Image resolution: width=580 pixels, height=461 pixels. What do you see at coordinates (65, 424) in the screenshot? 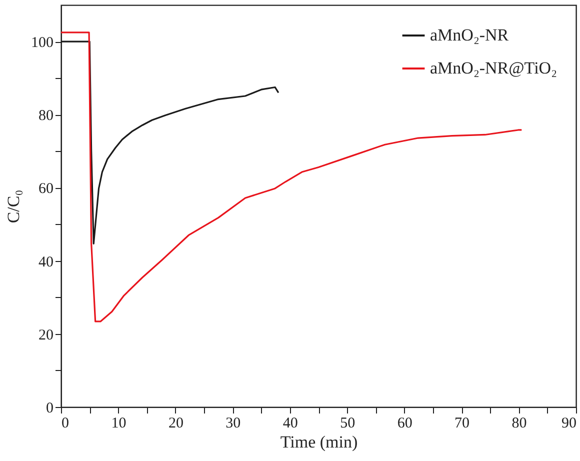
I see `x-tick-label: 0` at bounding box center [65, 424].